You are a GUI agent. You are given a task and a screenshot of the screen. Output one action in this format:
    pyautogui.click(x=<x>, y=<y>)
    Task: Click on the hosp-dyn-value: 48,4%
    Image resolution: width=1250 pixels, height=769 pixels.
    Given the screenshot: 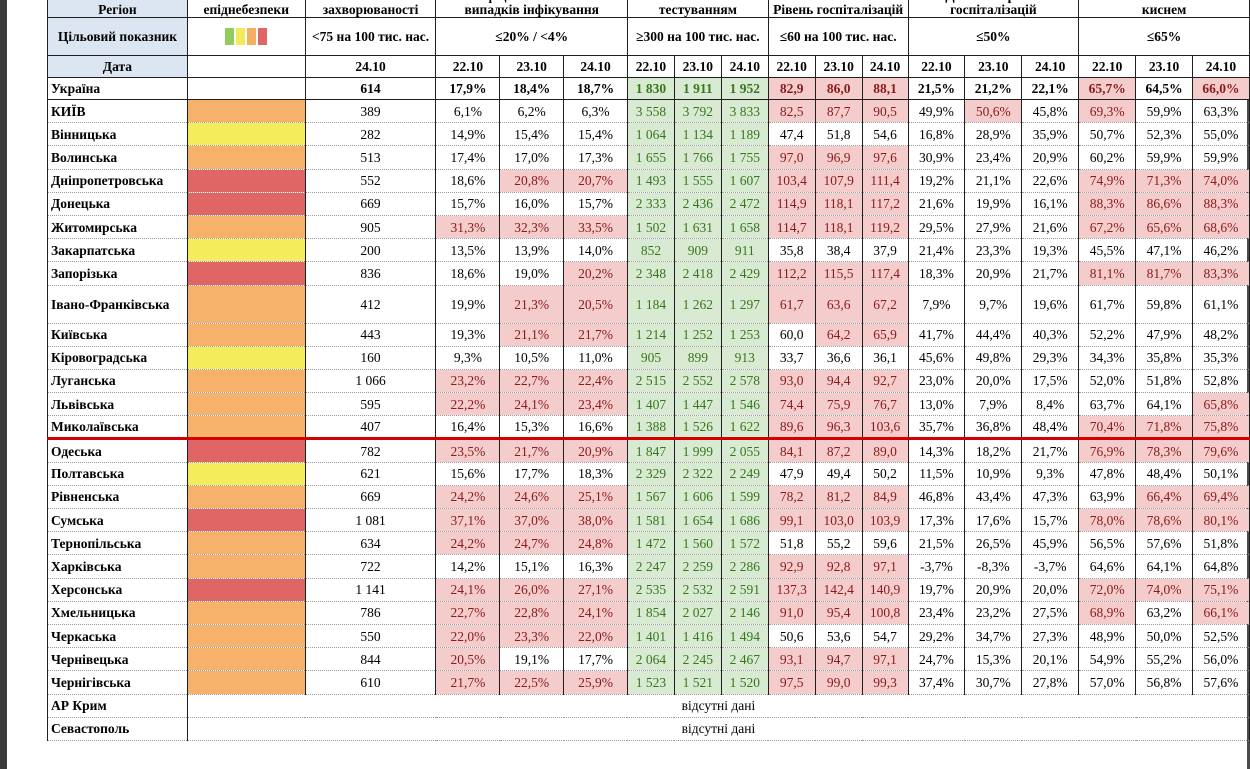 What is the action you would take?
    pyautogui.click(x=1050, y=428)
    